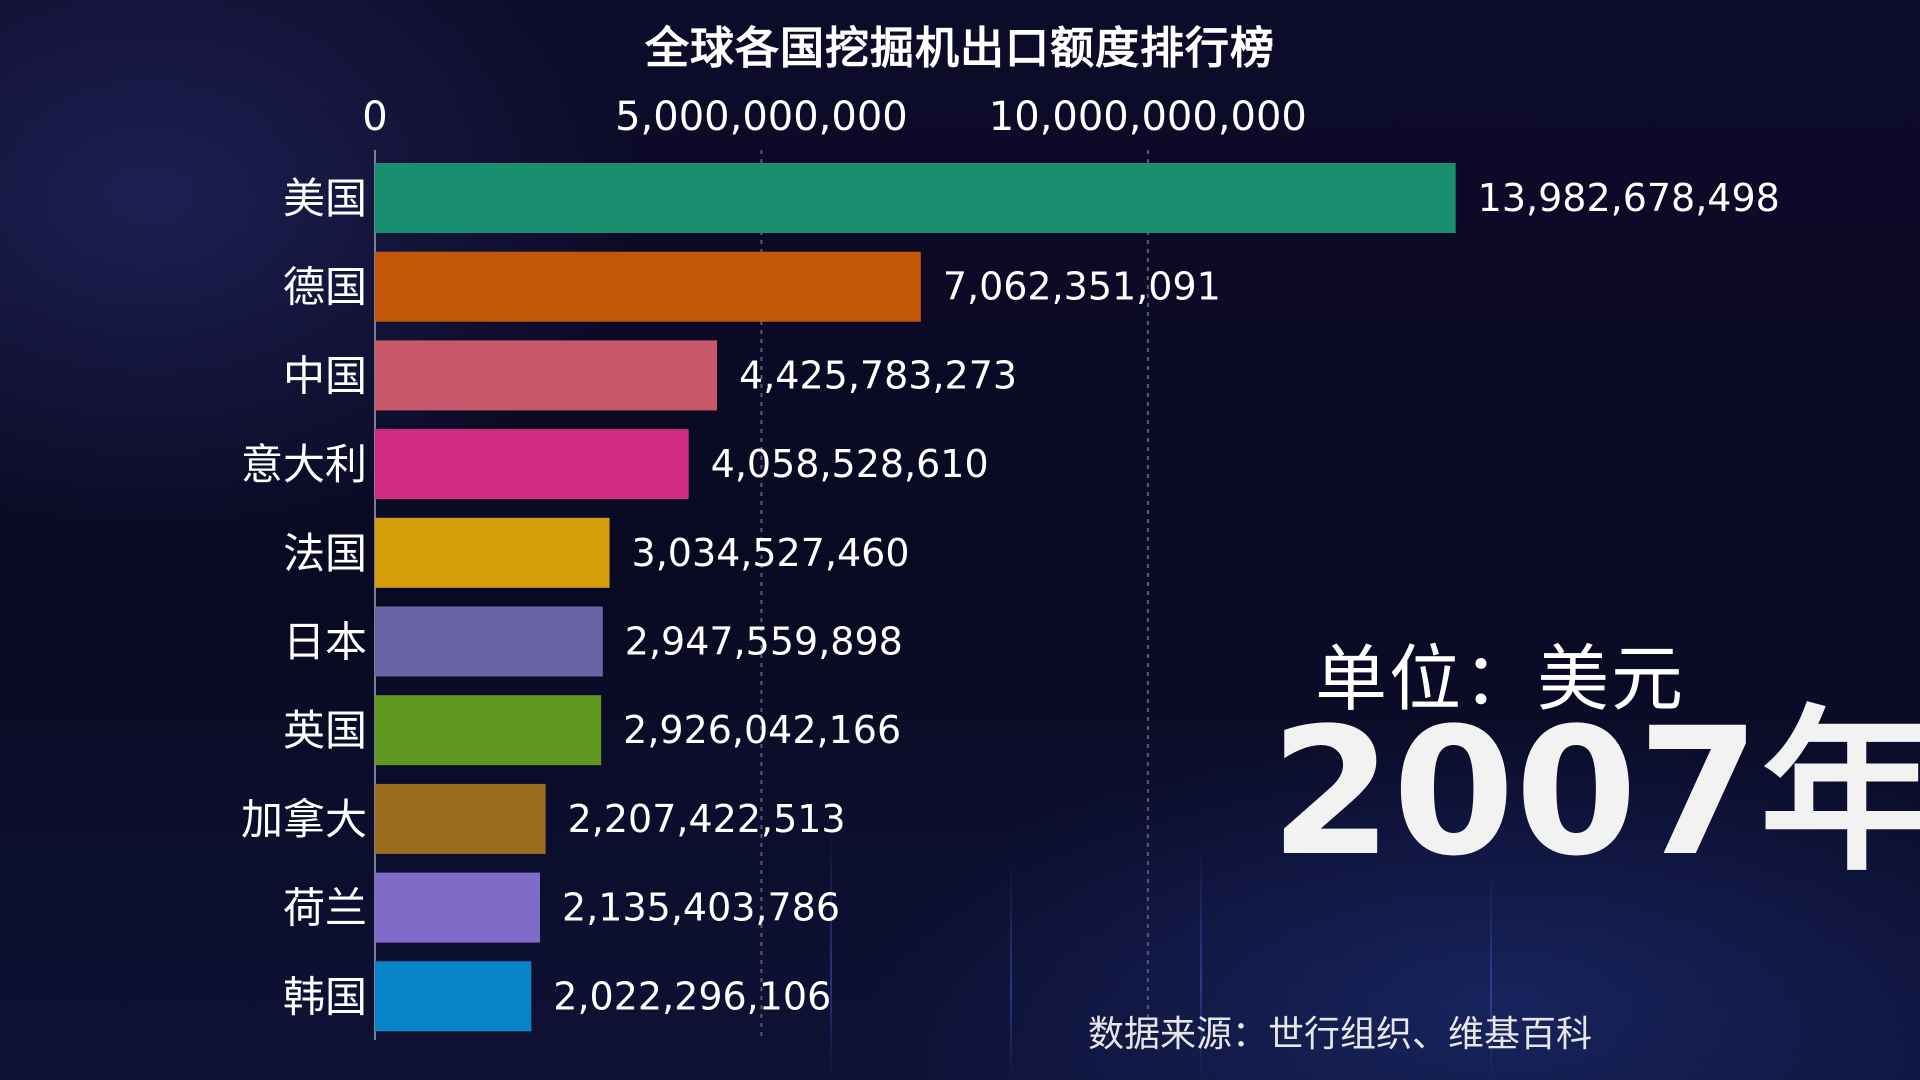 The image size is (1920, 1080). What do you see at coordinates (325, 730) in the screenshot?
I see `category-label-6: 英国` at bounding box center [325, 730].